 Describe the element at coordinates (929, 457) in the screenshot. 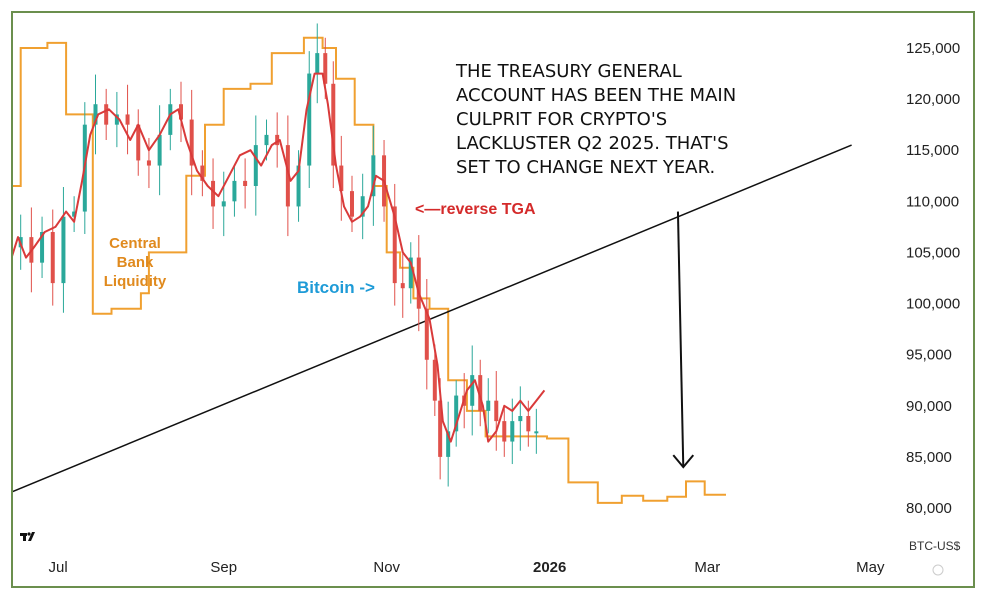

I see `y-tick-label: 85,000` at that location.